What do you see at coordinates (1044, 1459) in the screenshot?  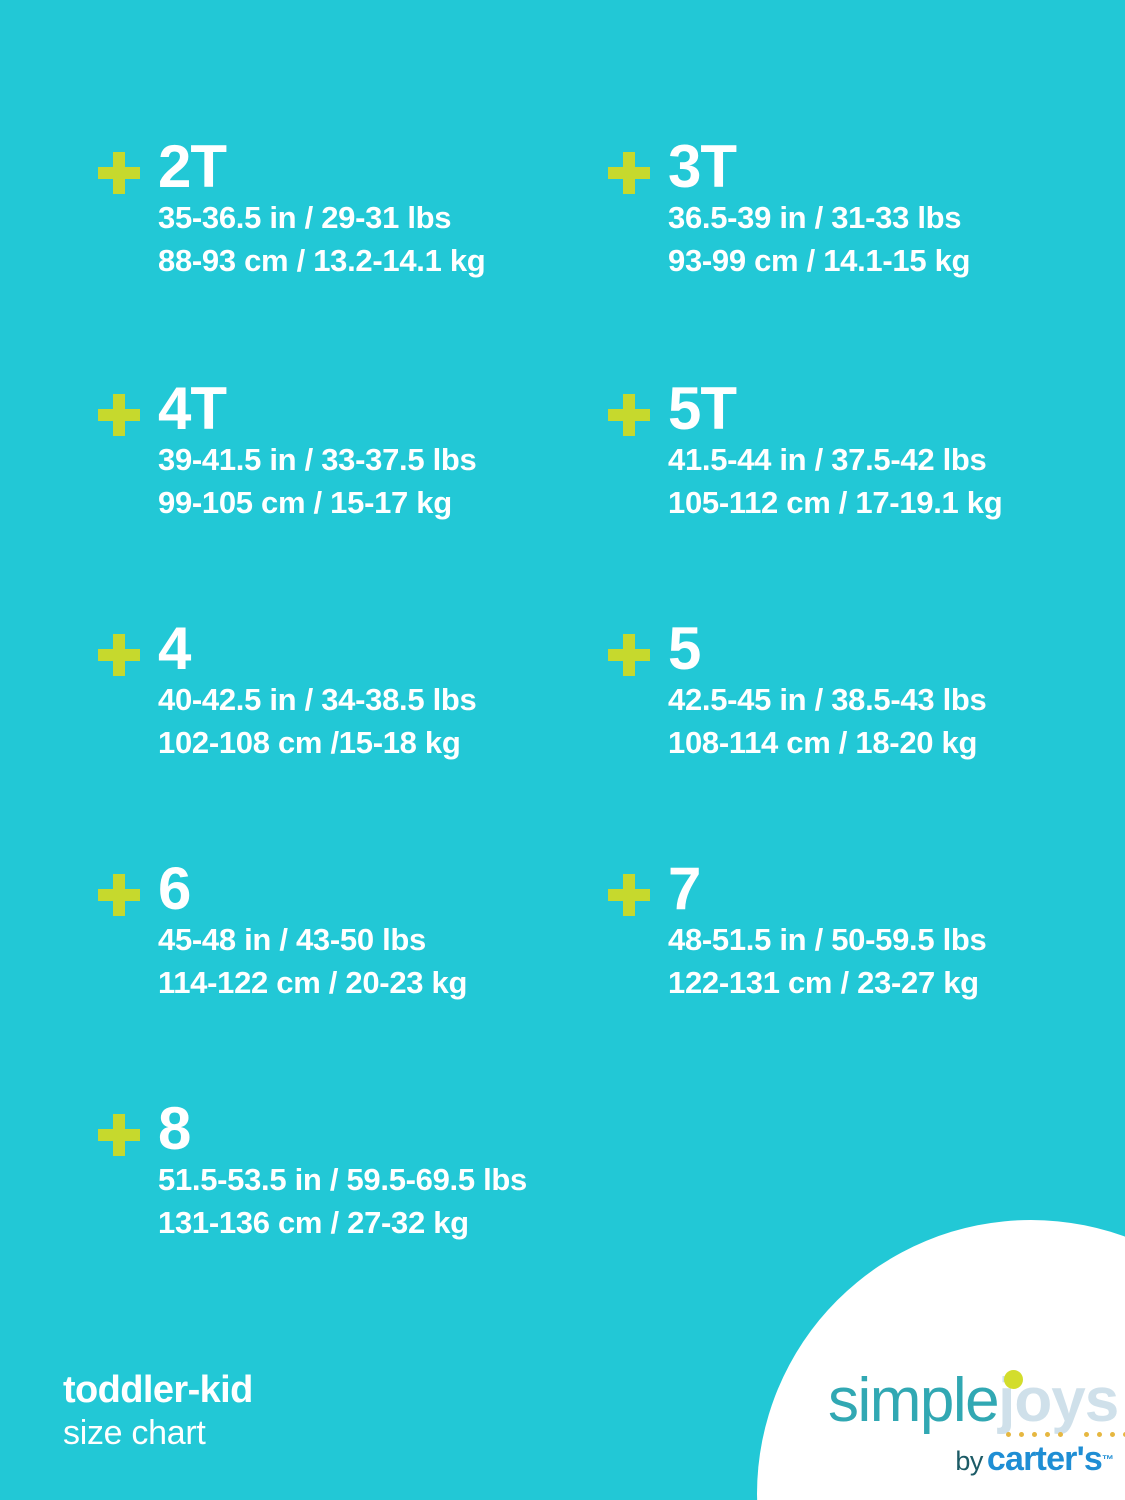 I see `logo-brand-carters: carter's` at bounding box center [1044, 1459].